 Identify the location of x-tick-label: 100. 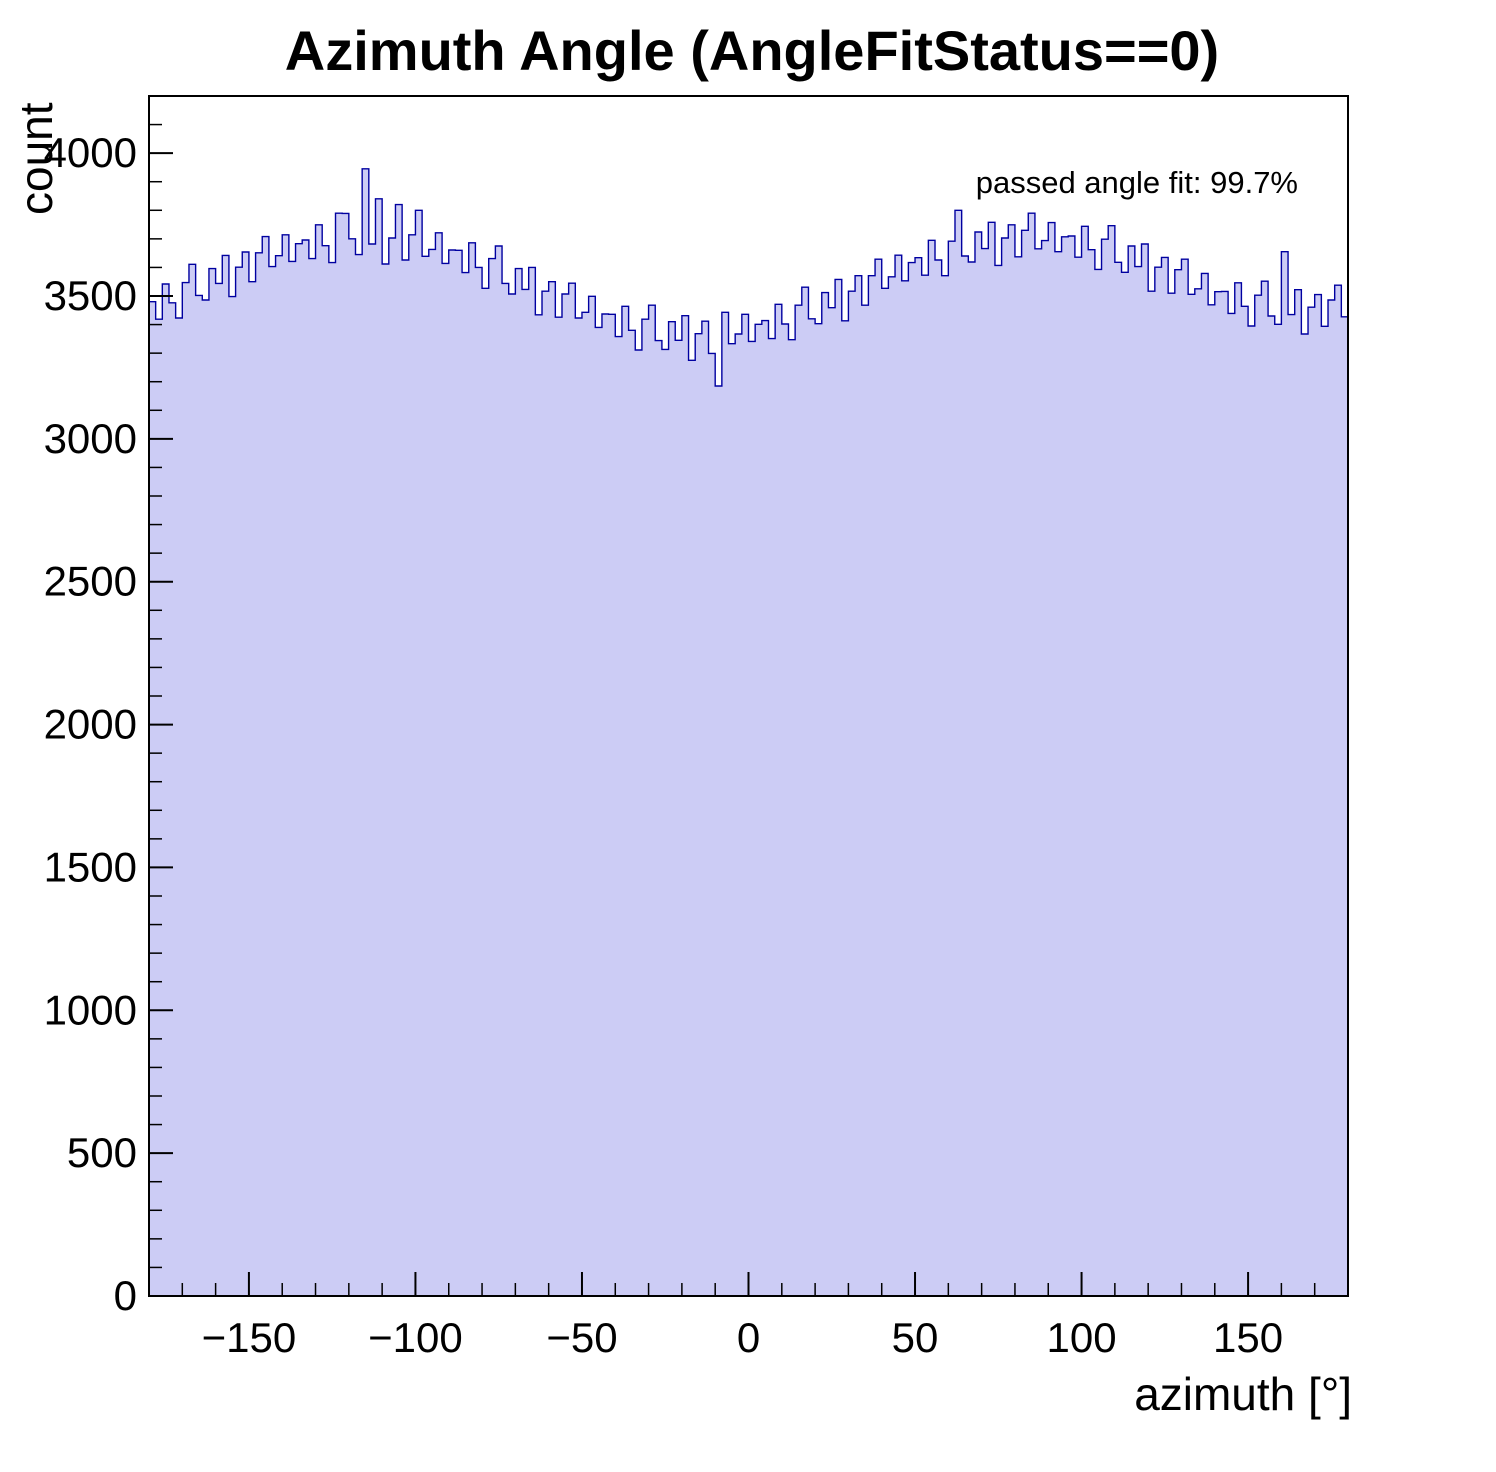
(1082, 1337).